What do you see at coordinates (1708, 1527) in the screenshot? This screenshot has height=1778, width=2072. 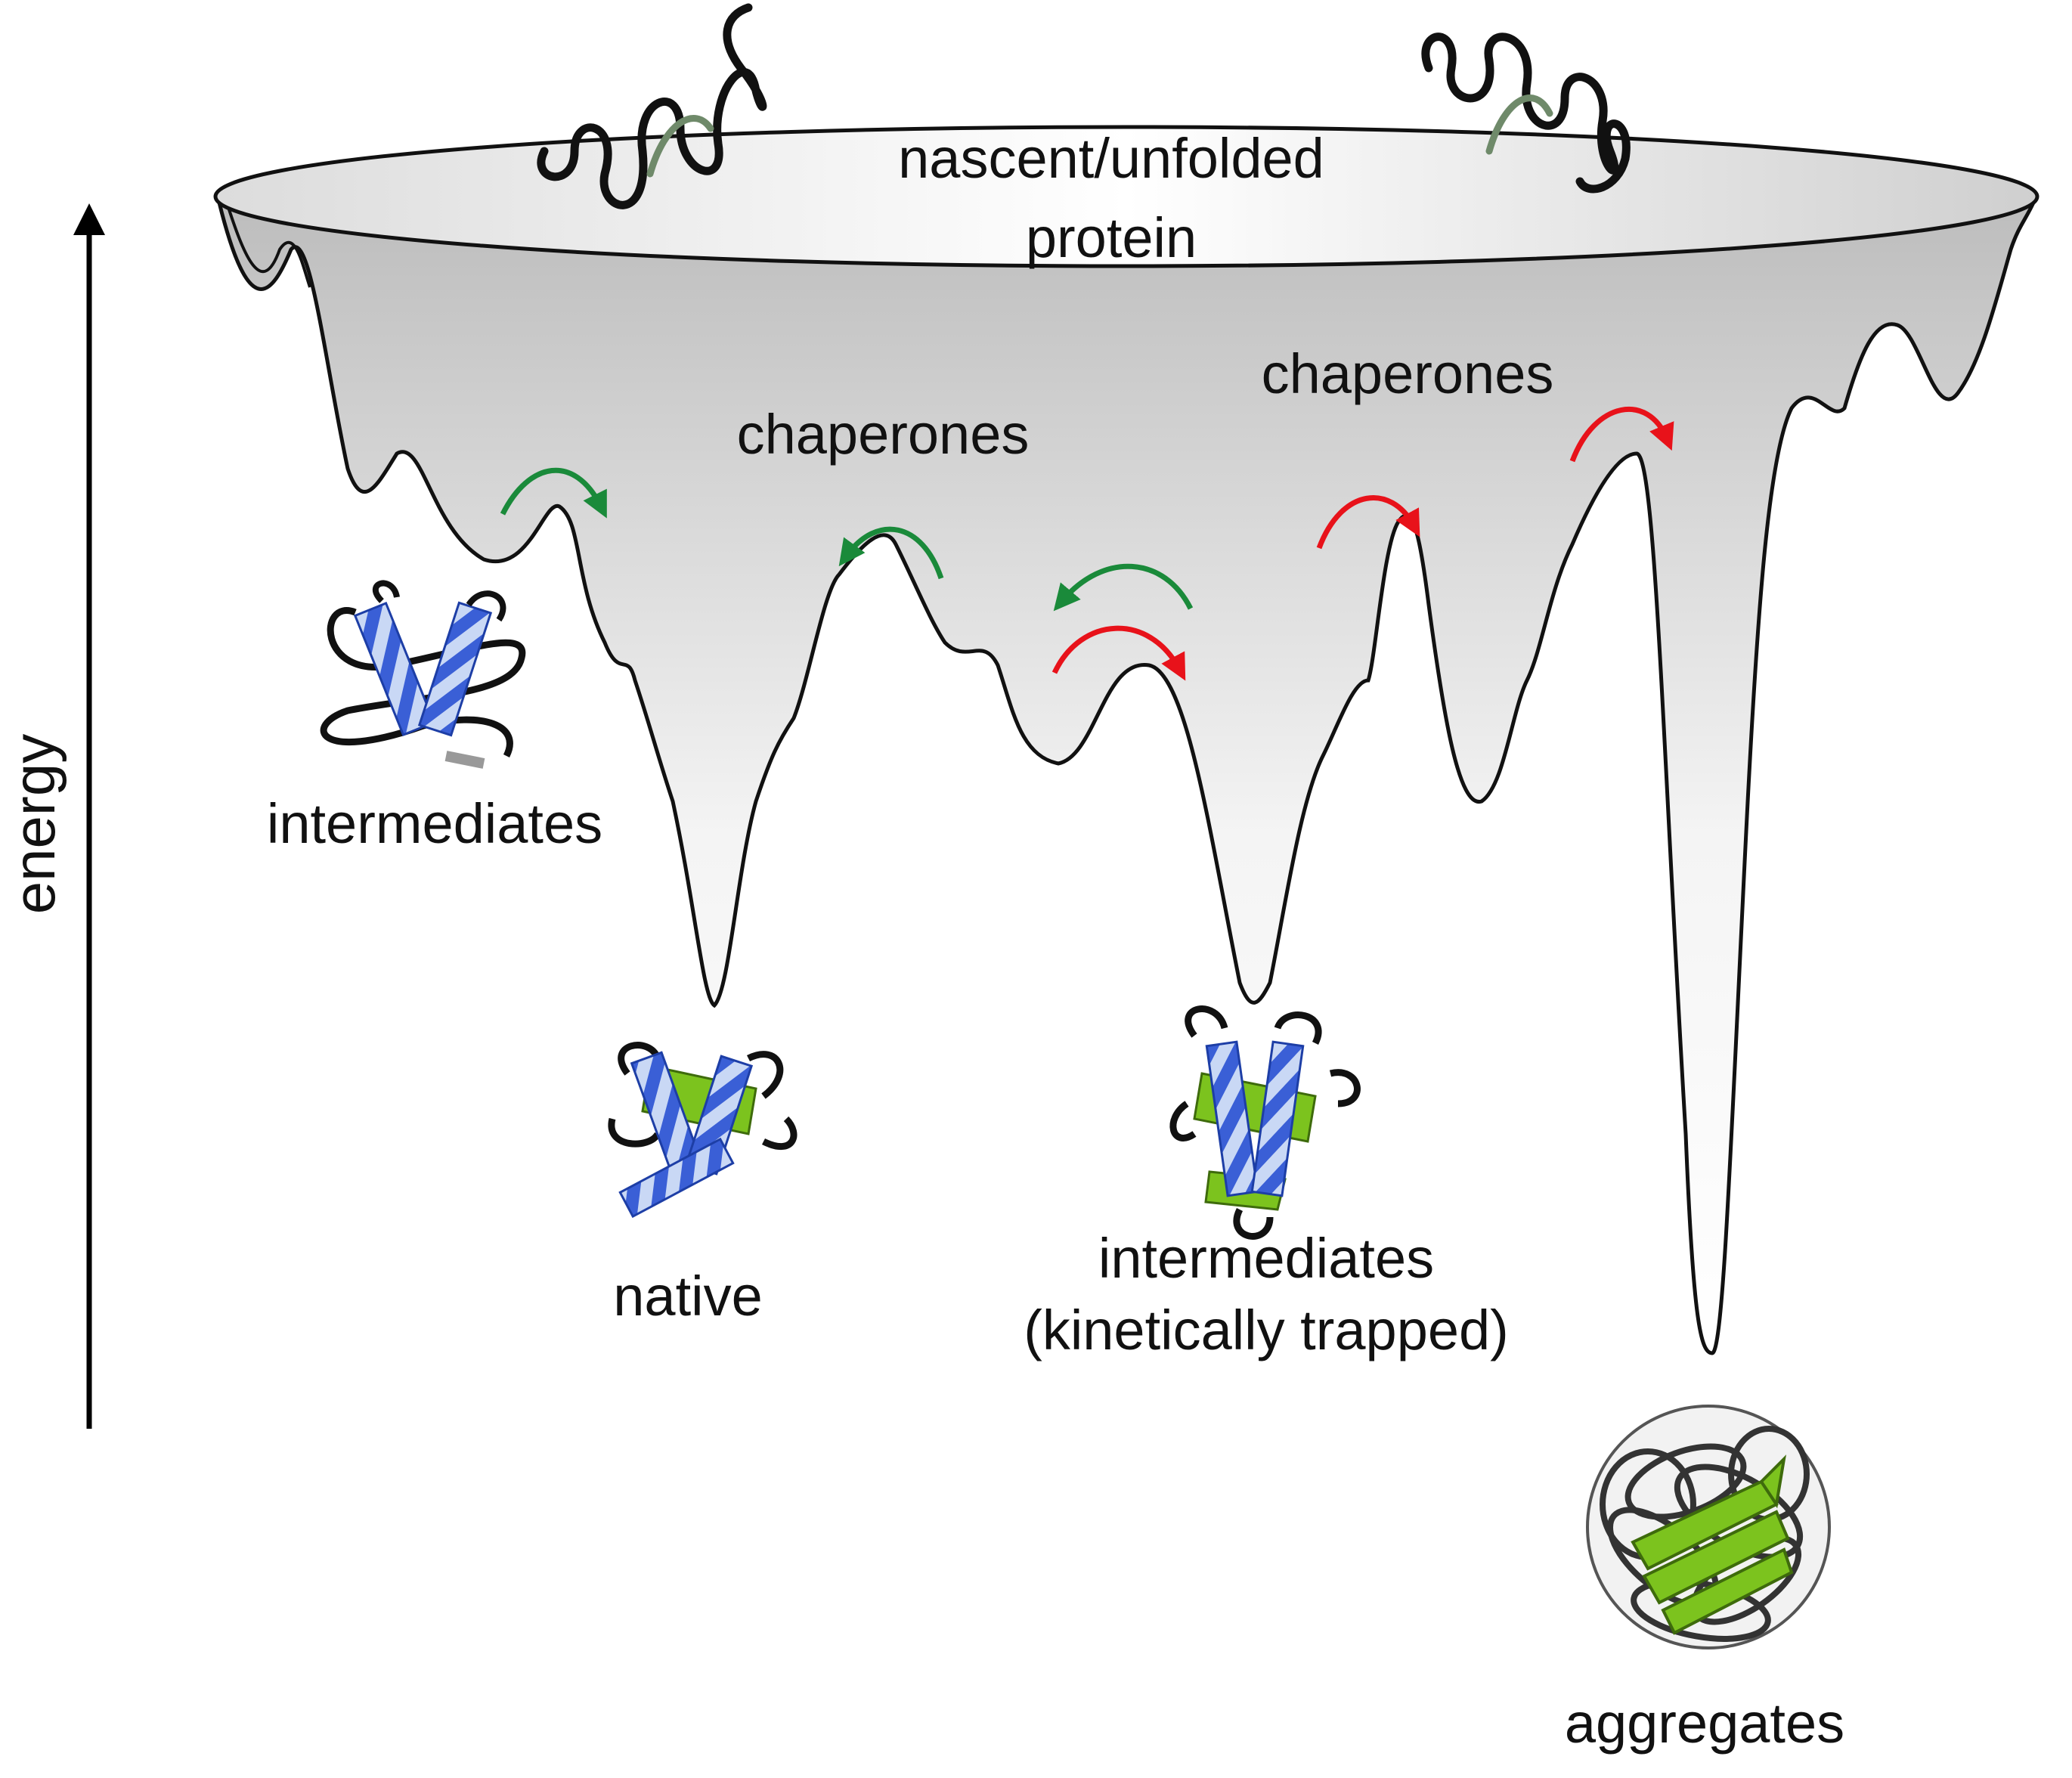 I see `aggregate-icon` at bounding box center [1708, 1527].